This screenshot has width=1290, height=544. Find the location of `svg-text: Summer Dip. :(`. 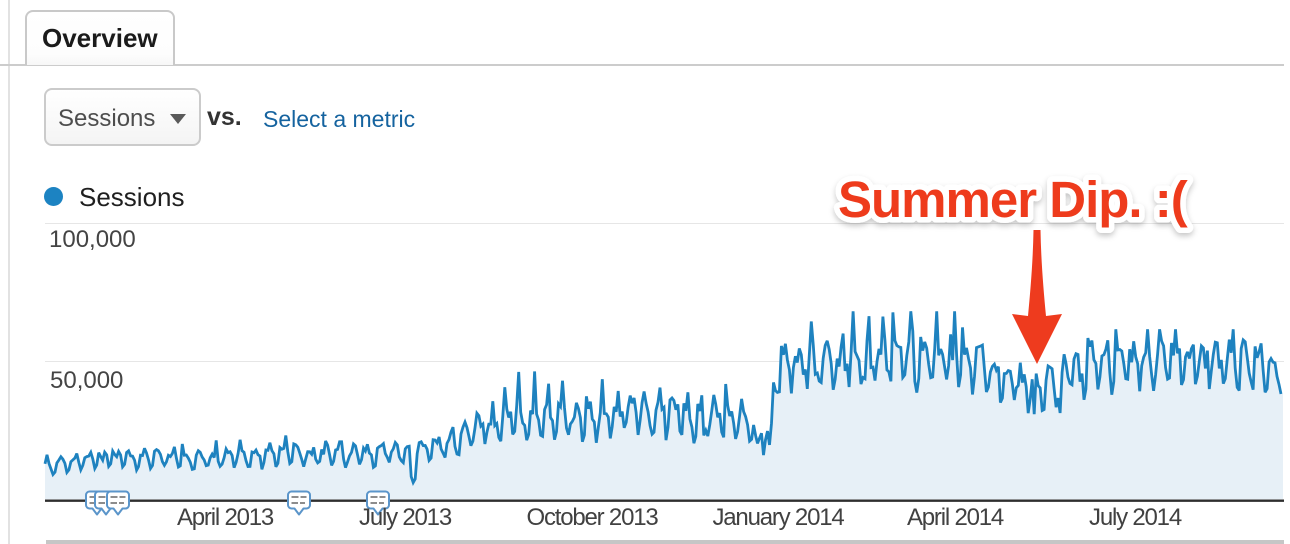

svg-text: Summer Dip. :( is located at coordinates (1013, 199).